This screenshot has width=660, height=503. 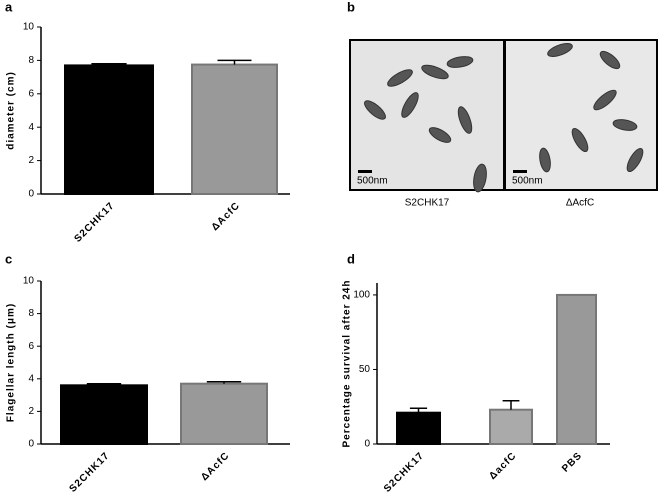 I want to click on y-axis-label: Percentage survival after 24h, so click(x=347, y=364).